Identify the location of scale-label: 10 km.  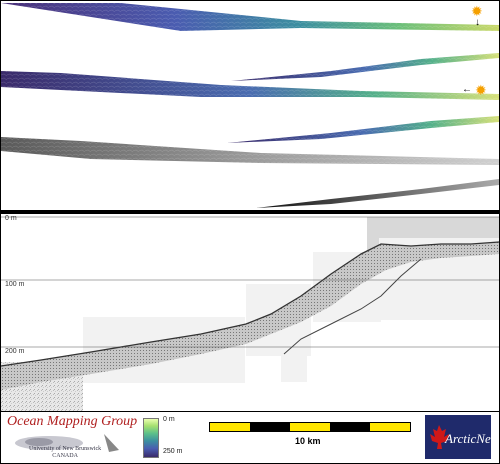
(308, 441).